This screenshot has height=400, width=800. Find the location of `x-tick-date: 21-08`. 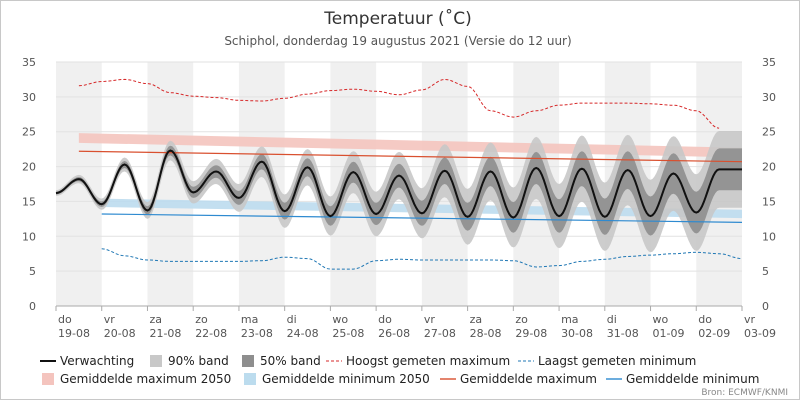

x-tick-date: 21-08 is located at coordinates (165, 333).